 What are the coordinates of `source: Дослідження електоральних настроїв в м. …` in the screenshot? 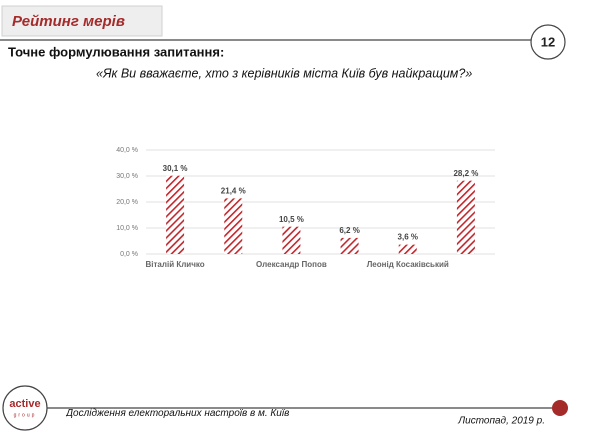 It's located at (178, 413).